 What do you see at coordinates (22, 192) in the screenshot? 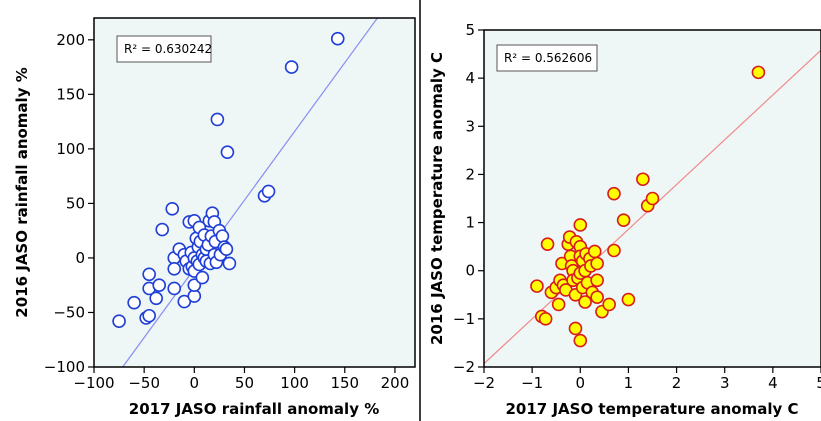
I see `rainfall-y-axis-title: 2016 JASO rainfall anomaly %` at bounding box center [22, 192].